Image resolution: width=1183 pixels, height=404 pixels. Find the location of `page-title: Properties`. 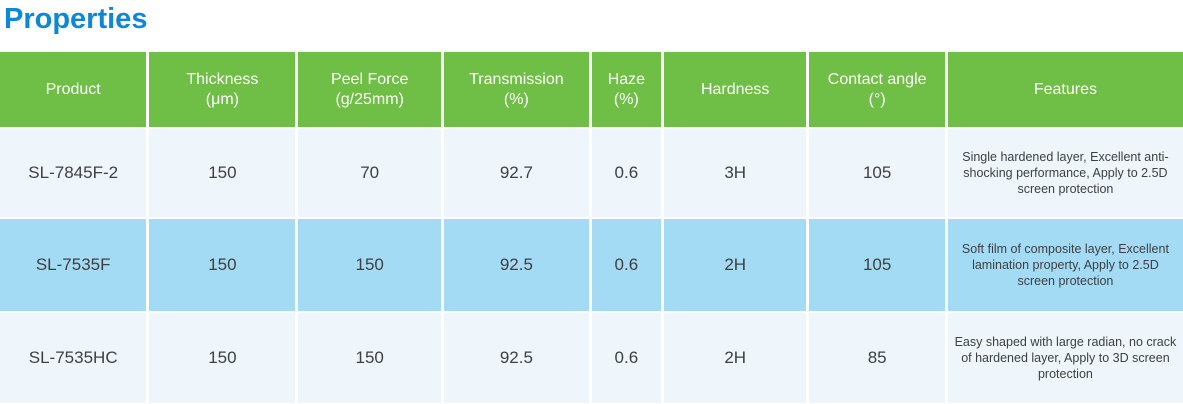

page-title: Properties is located at coordinates (76, 19).